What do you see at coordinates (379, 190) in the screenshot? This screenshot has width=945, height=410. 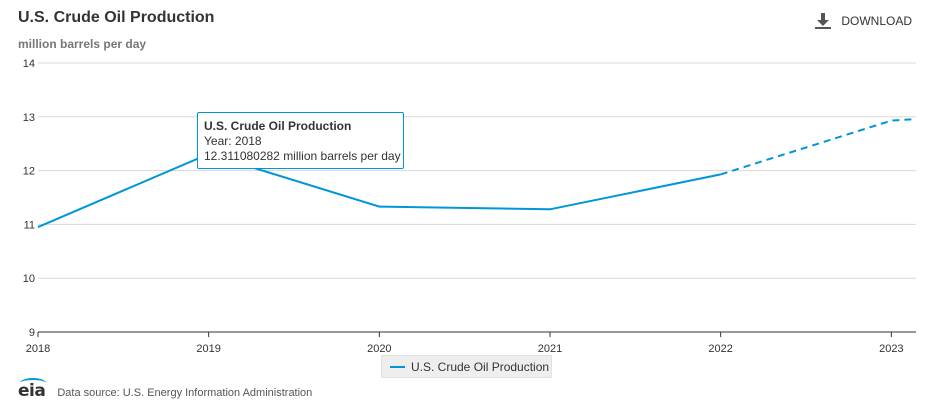 I see `series-line-historical` at bounding box center [379, 190].